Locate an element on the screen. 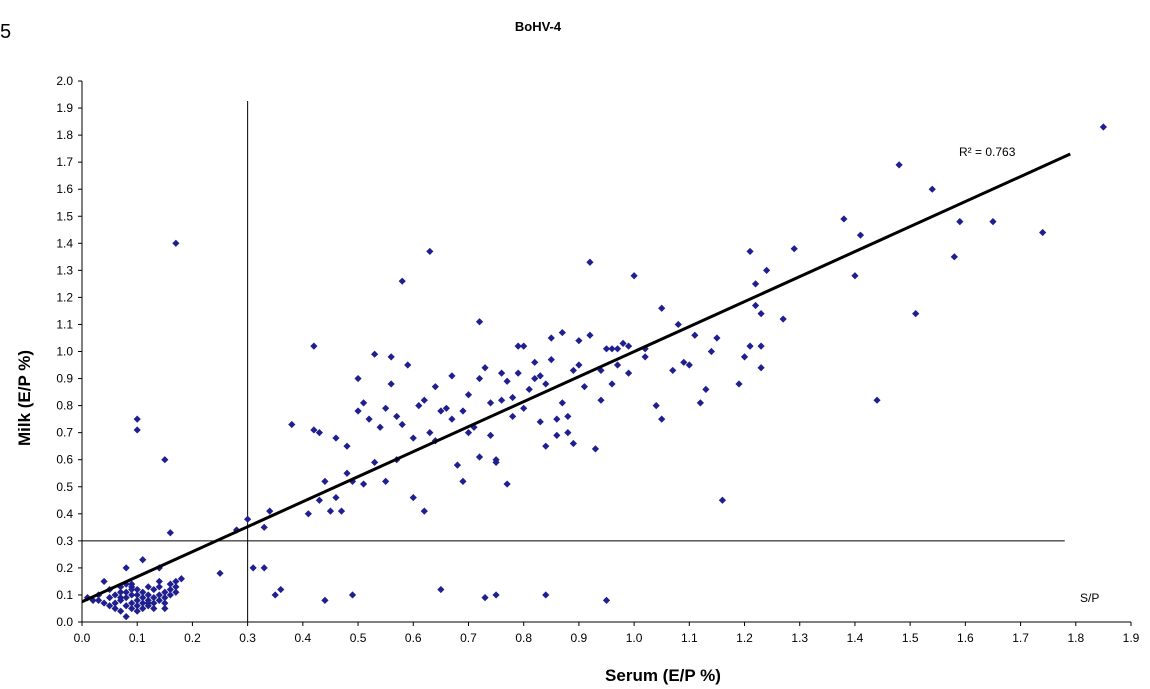 This screenshot has width=1150, height=689. x-tick-label: 0.1 is located at coordinates (137, 638).